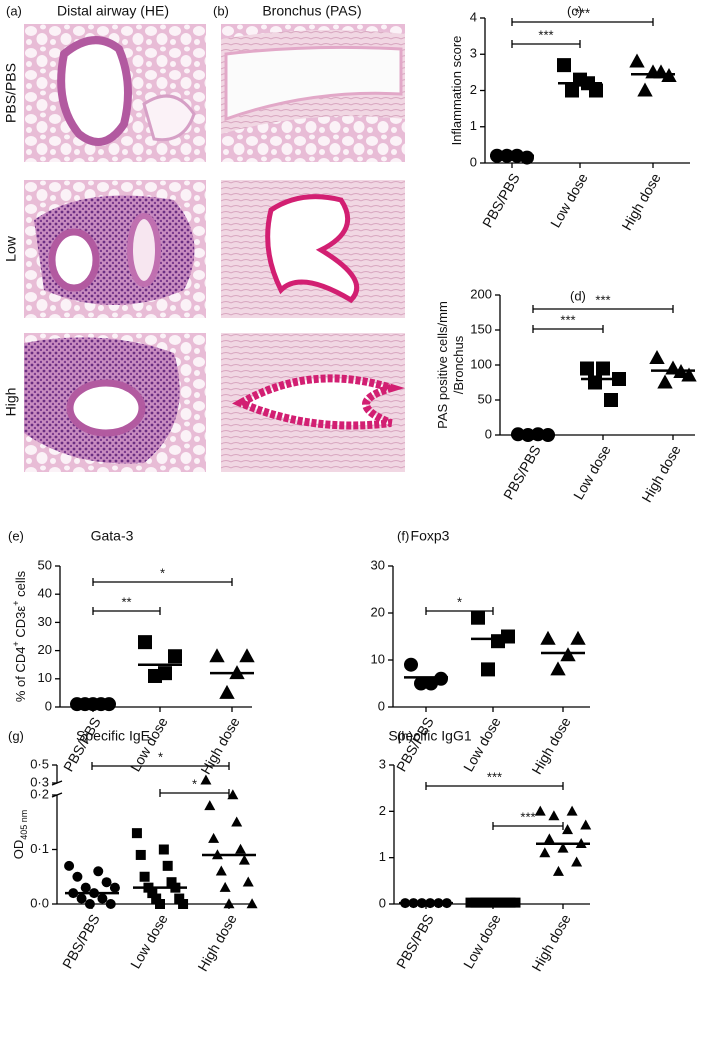  Describe the element at coordinates (45, 593) in the screenshot. I see `y-tick-label: 40` at that location.